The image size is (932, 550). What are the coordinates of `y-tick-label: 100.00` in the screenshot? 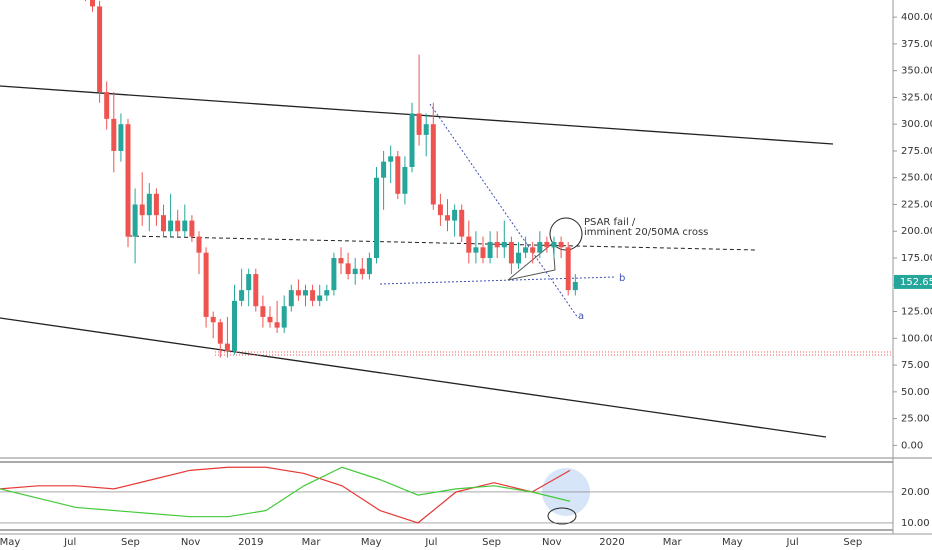 It's located at (916, 338).